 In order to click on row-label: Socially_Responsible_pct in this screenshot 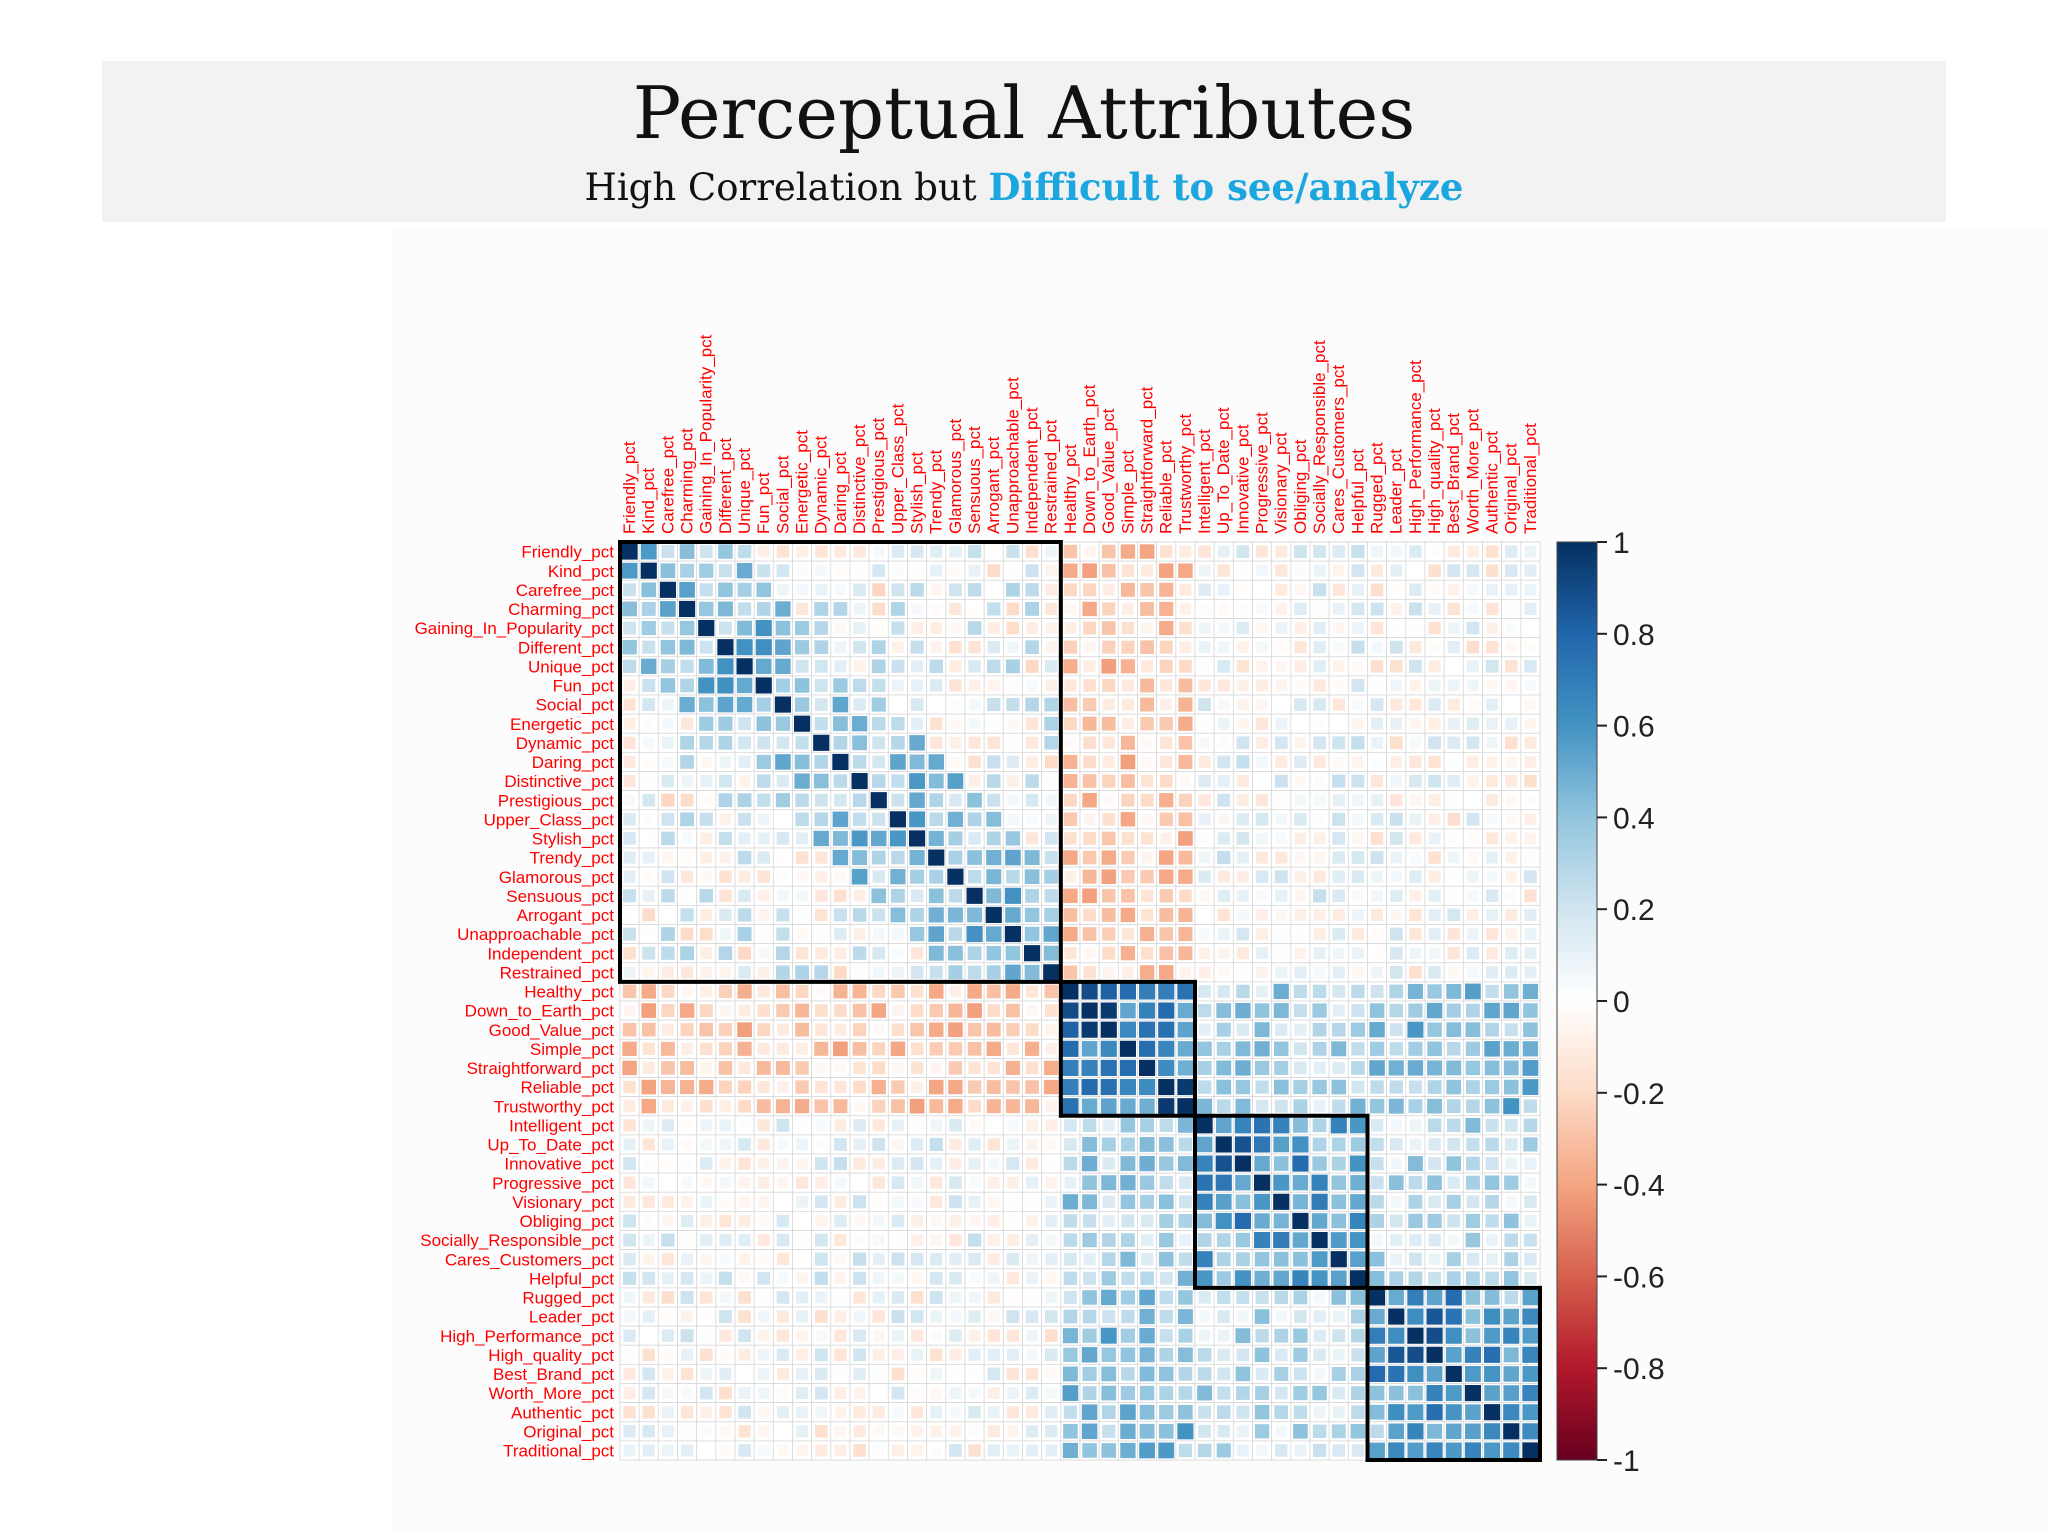, I will do `click(517, 1240)`.